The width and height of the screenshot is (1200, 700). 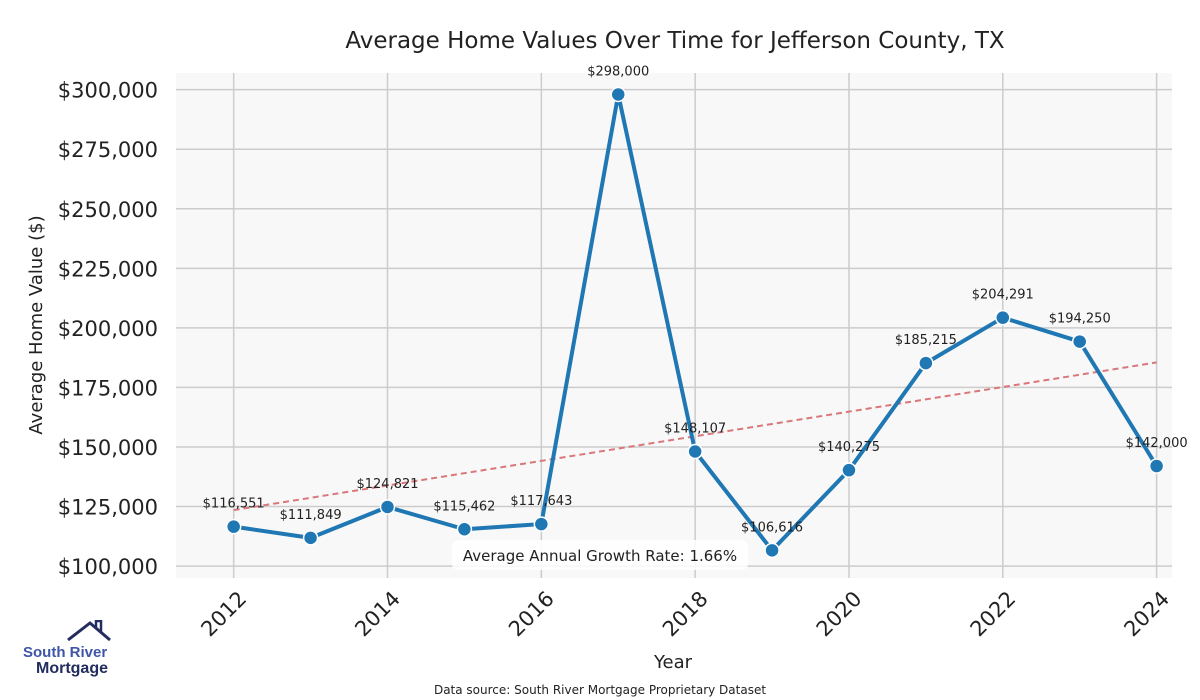 What do you see at coordinates (695, 428) in the screenshot?
I see `data-label: $148,107` at bounding box center [695, 428].